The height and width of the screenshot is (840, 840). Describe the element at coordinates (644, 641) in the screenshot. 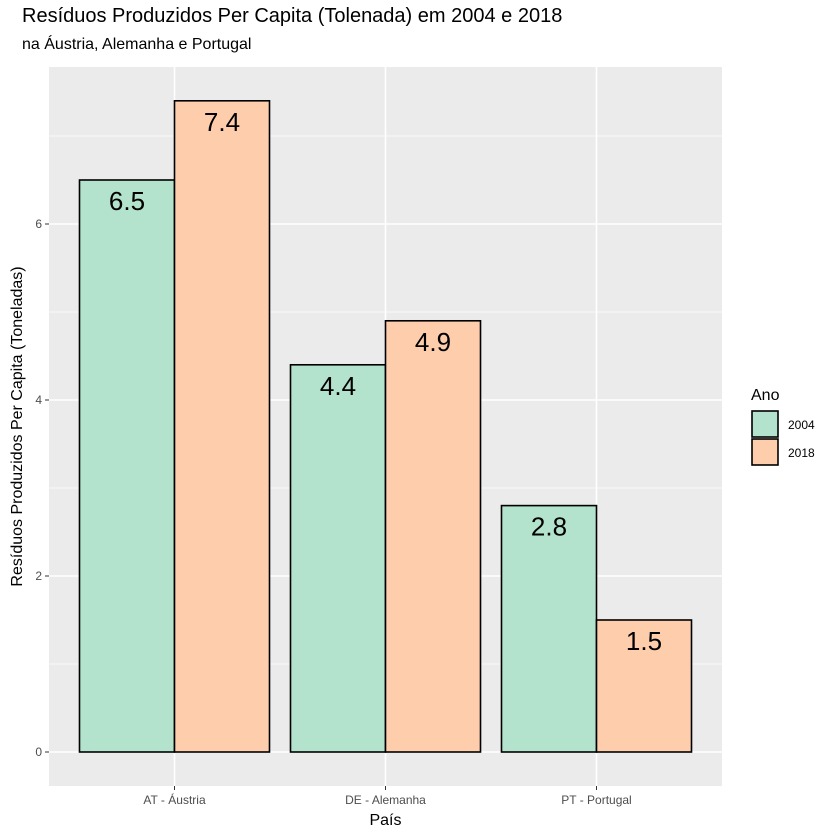

I see `data-label: 1.5` at that location.